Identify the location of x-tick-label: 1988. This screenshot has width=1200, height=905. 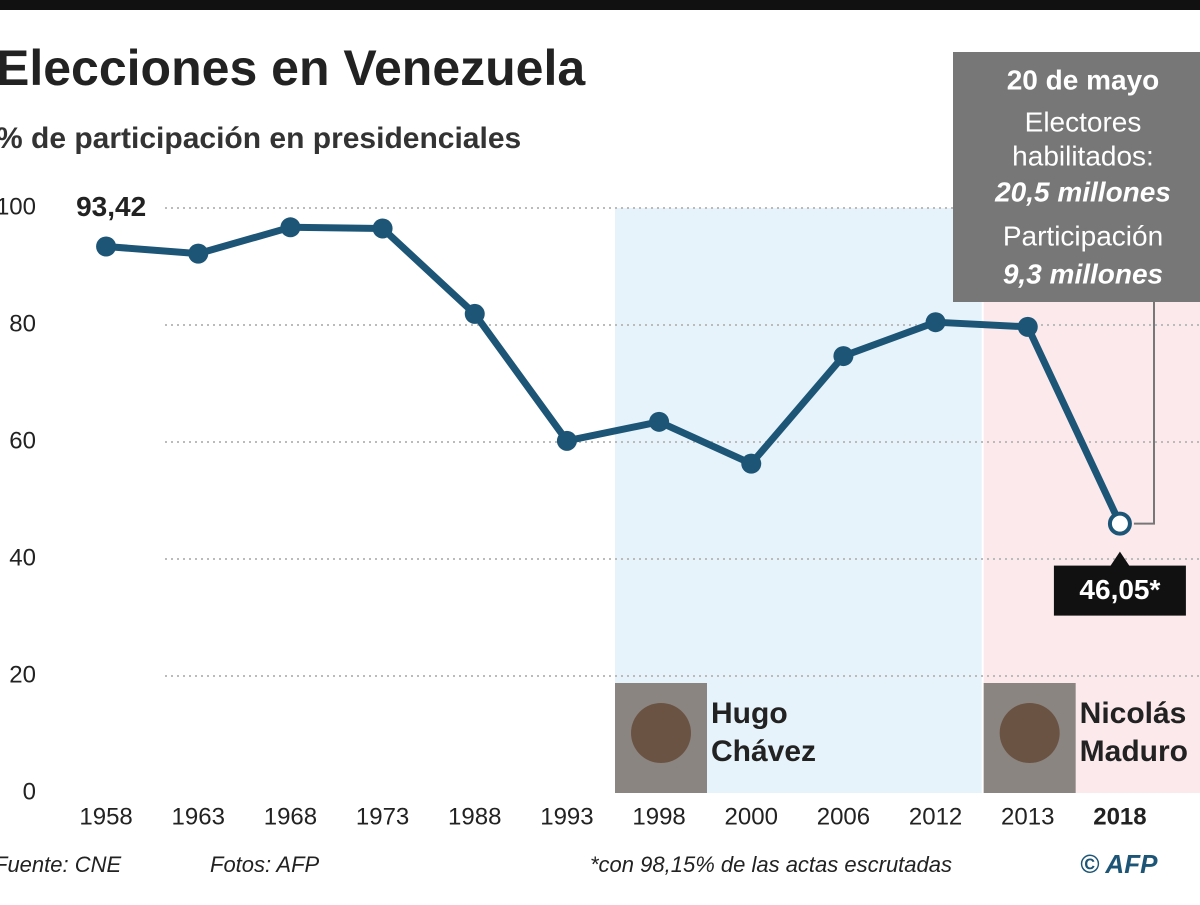
(474, 816).